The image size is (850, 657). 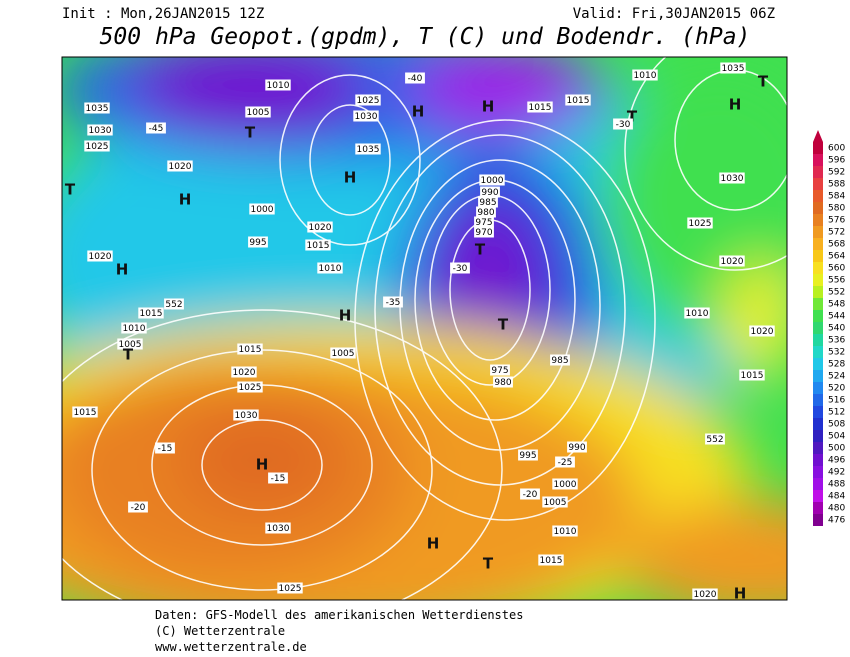 What do you see at coordinates (483, 233) in the screenshot?
I see `isoline-label: 970` at bounding box center [483, 233].